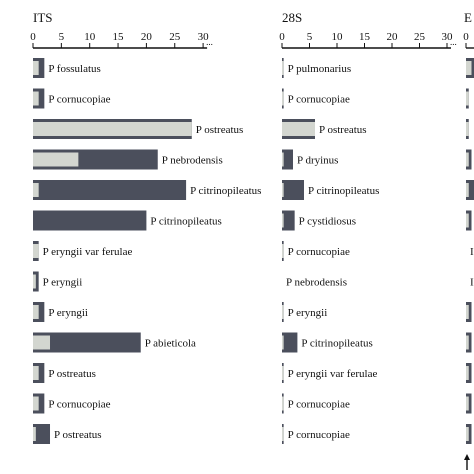 This screenshot has width=474, height=474. Describe the element at coordinates (43, 17) in the screenshot. I see `panel-title: ITS` at that location.